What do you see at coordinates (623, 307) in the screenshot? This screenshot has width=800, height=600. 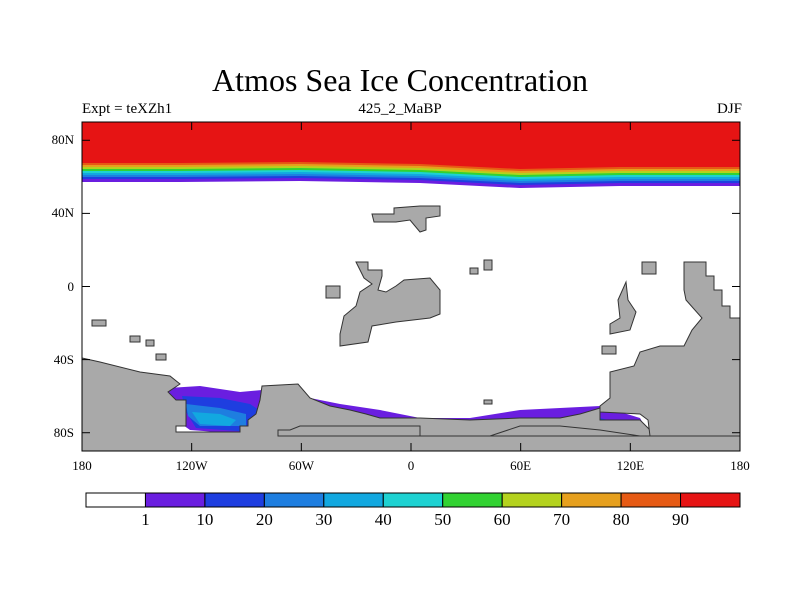 I see `land-island-a` at bounding box center [623, 307].